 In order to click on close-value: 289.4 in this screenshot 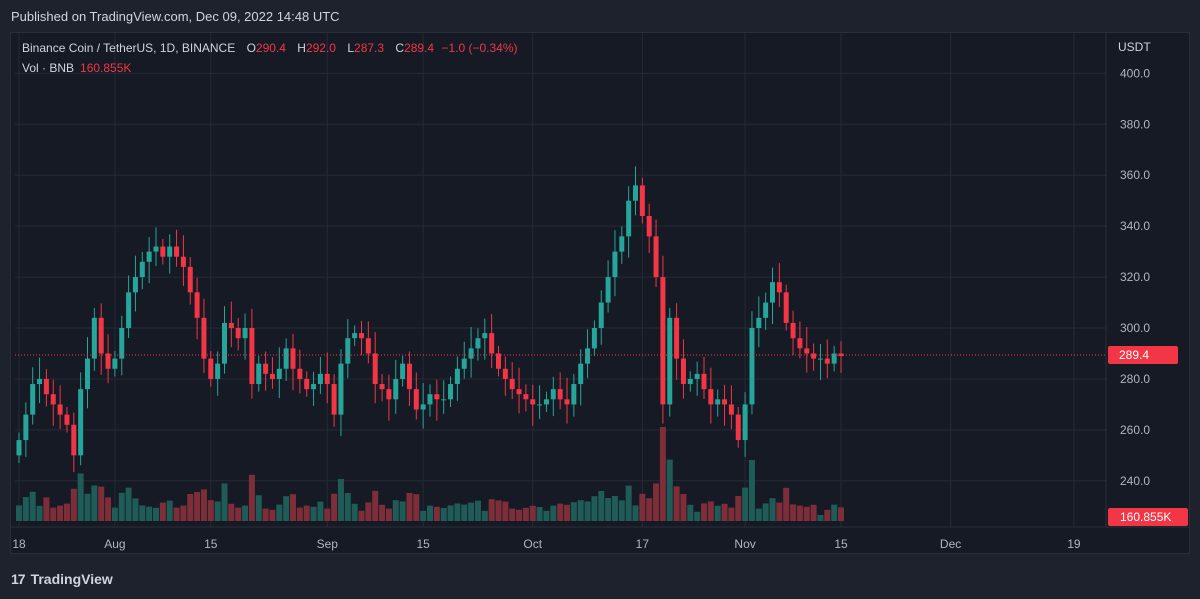, I will do `click(419, 48)`.